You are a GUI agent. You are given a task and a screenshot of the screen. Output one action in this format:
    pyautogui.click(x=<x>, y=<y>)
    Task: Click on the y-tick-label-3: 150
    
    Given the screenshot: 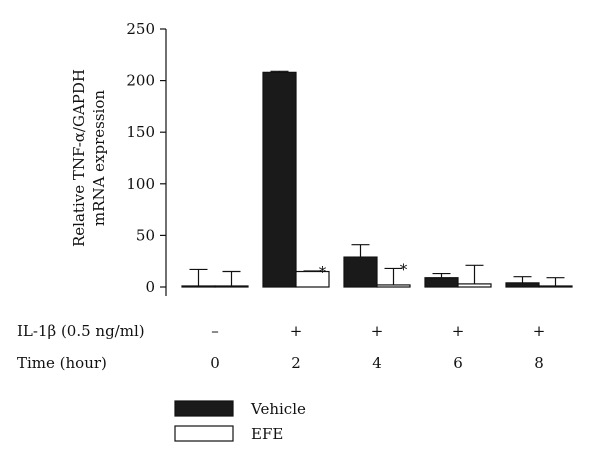 What is the action you would take?
    pyautogui.click(x=140, y=132)
    